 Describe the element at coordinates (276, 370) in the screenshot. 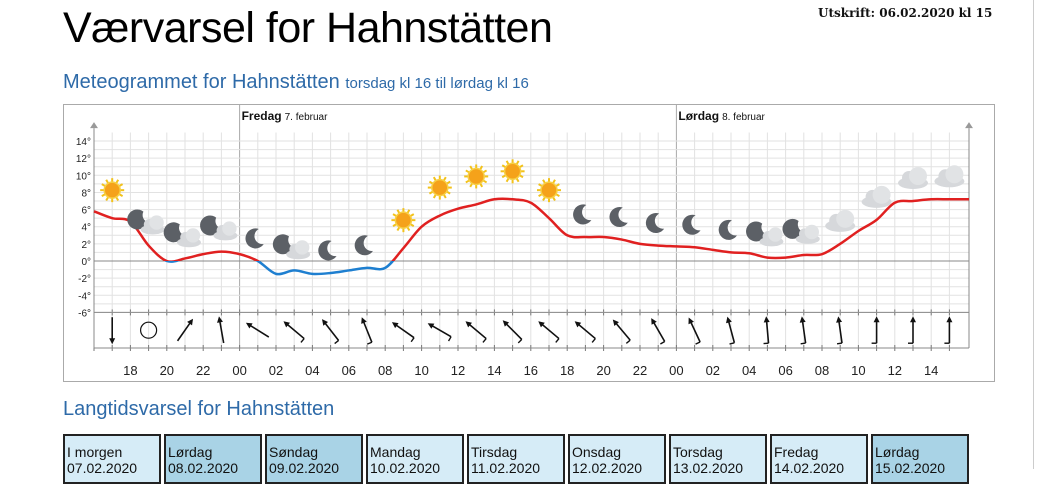

I see `x-tick-label: 02` at that location.